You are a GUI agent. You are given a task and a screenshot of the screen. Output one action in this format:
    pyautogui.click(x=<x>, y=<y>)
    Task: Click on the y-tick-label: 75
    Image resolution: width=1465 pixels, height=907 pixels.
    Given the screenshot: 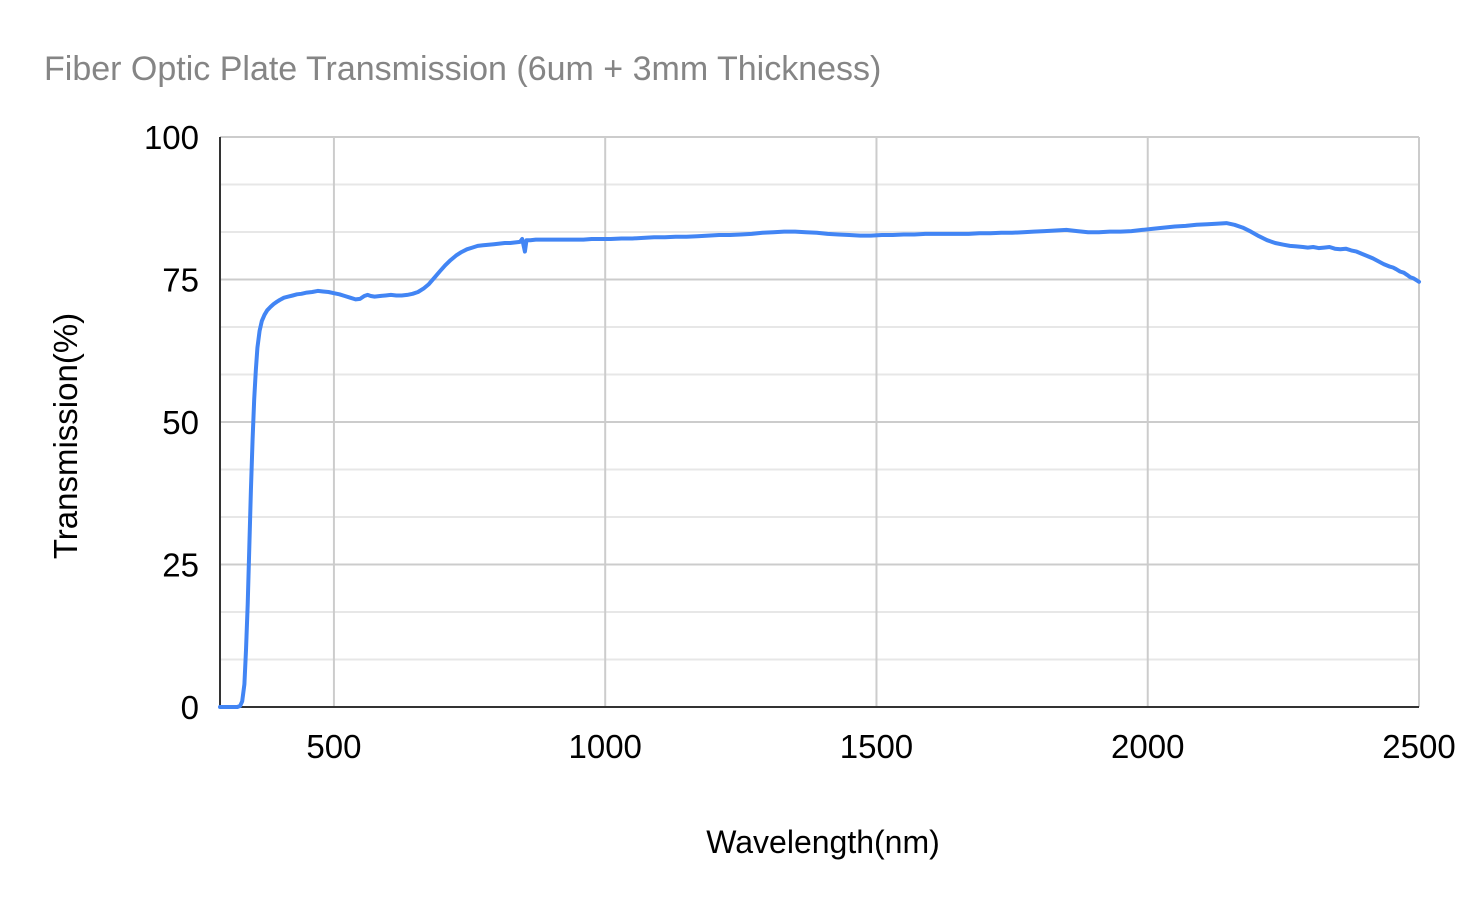 What is the action you would take?
    pyautogui.click(x=180, y=280)
    